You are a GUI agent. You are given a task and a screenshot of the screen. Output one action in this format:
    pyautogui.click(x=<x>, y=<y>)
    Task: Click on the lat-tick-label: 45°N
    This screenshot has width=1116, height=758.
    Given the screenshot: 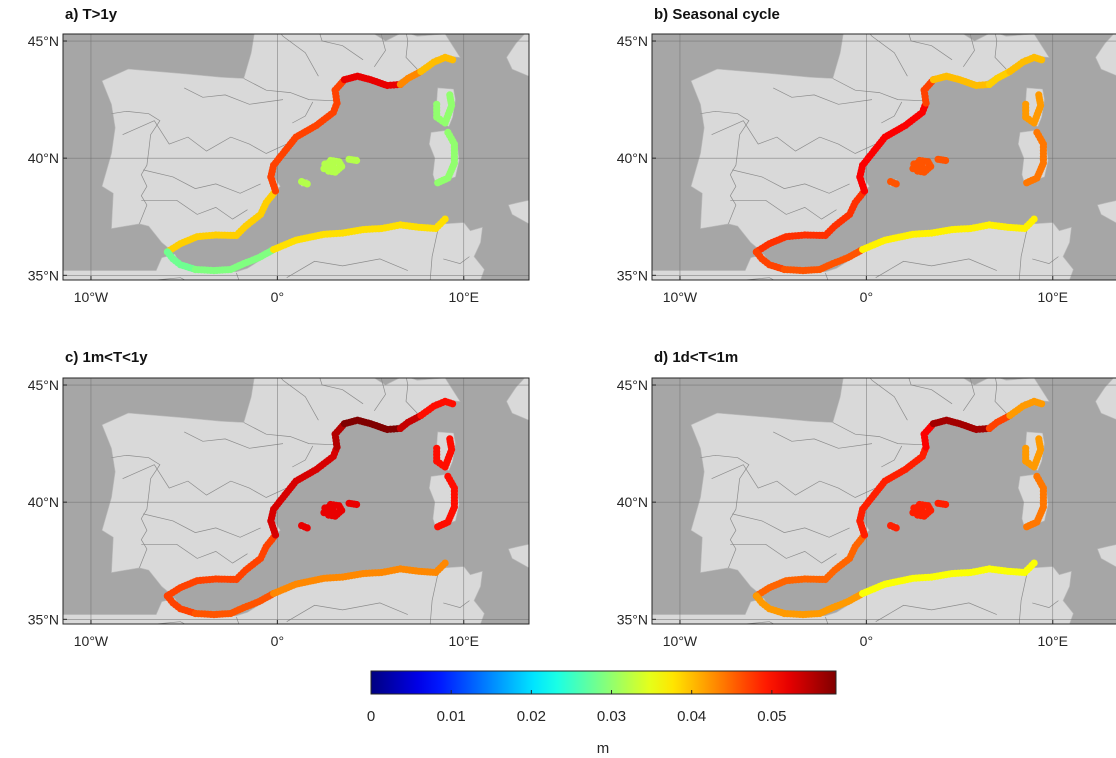 What is the action you would take?
    pyautogui.click(x=43, y=41)
    